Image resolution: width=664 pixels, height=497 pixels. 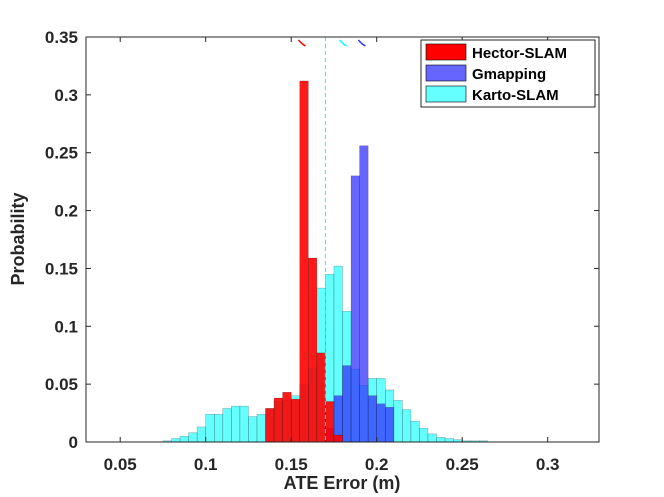 What do you see at coordinates (61, 37) in the screenshot?
I see `y-tick-label-7: 0.35` at bounding box center [61, 37].